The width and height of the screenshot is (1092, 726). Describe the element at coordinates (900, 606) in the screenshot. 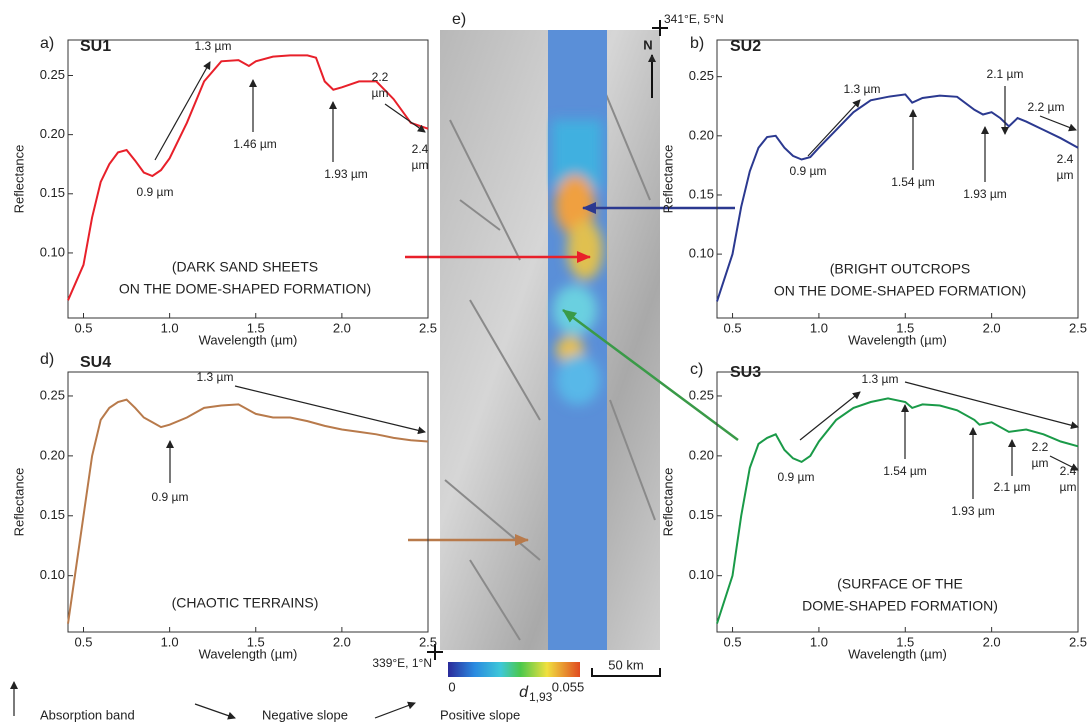

I see `caption: DOME-SHAPED FORMATION)` at that location.